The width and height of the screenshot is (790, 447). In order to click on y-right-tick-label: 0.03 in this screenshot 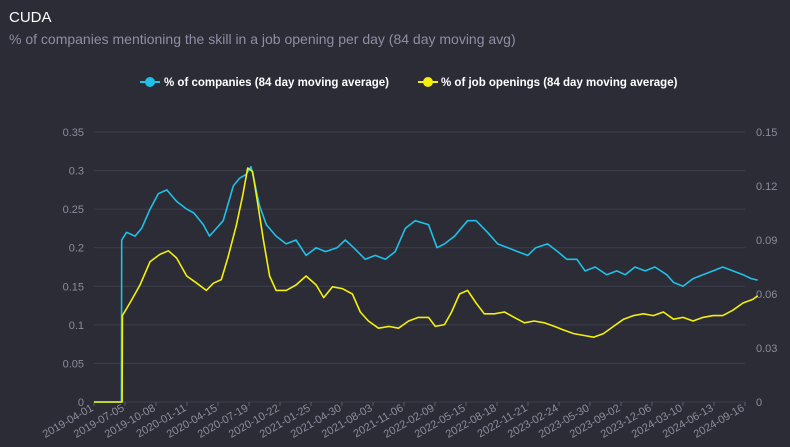, I will do `click(766, 349)`.